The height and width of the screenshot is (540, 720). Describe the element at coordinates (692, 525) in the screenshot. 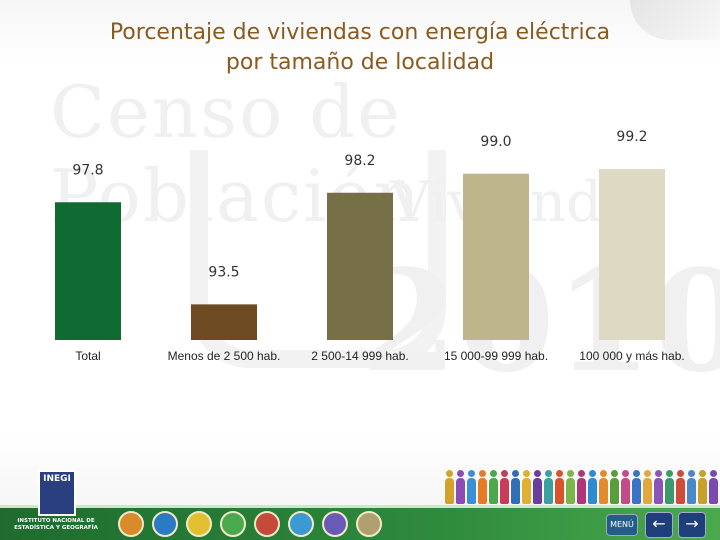

I see `forward-arrow-button: →` at that location.